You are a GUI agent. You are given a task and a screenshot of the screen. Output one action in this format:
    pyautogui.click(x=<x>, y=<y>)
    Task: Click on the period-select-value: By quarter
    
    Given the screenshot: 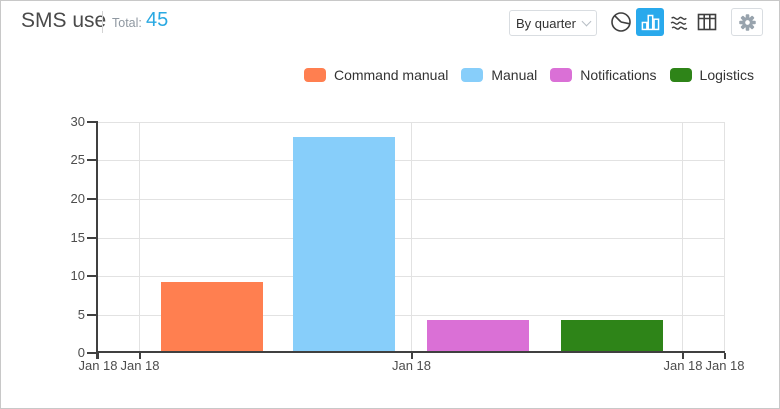 What is the action you would take?
    pyautogui.click(x=546, y=23)
    